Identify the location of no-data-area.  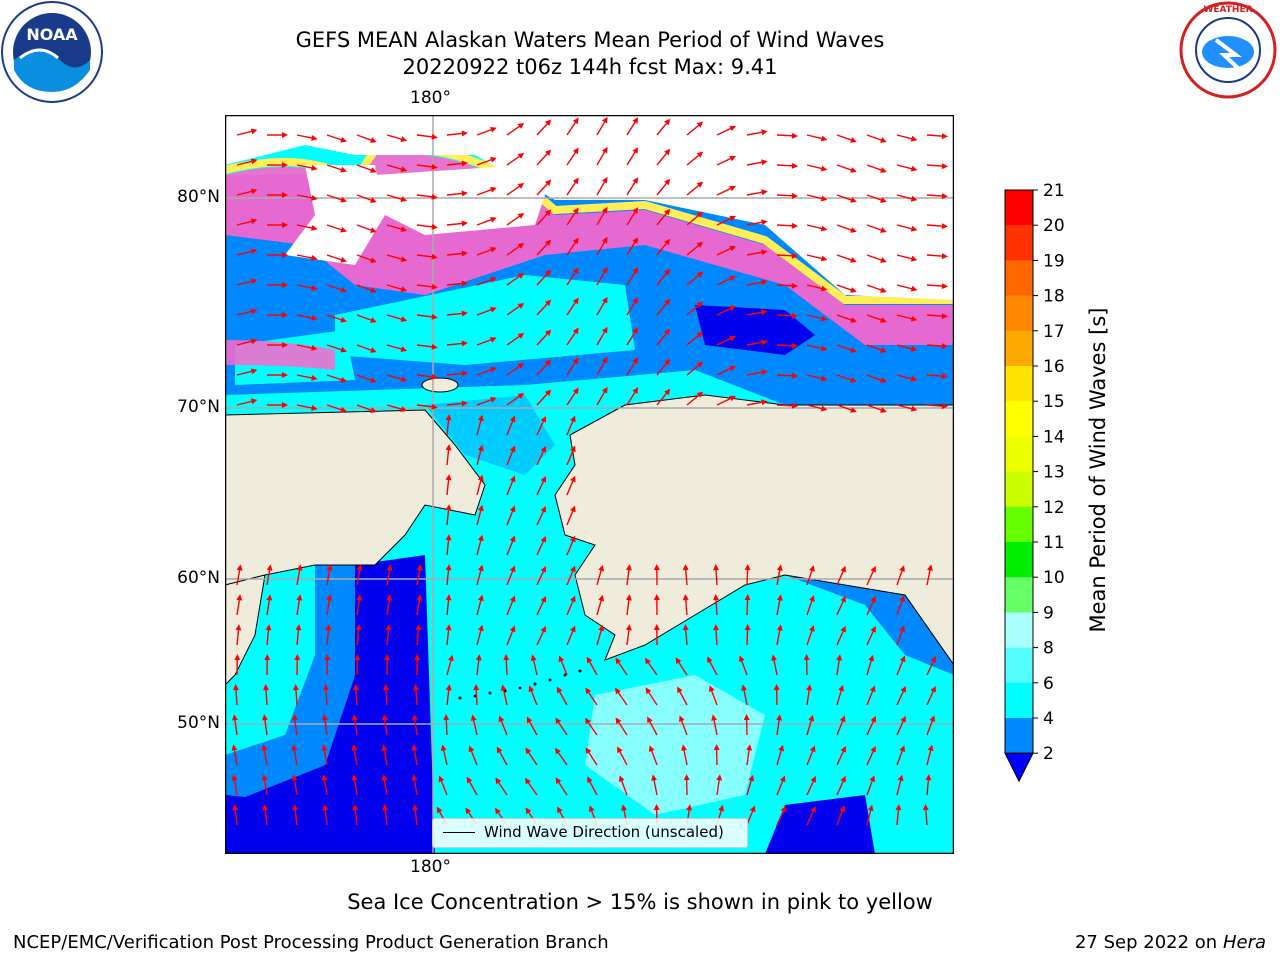
(335, 215).